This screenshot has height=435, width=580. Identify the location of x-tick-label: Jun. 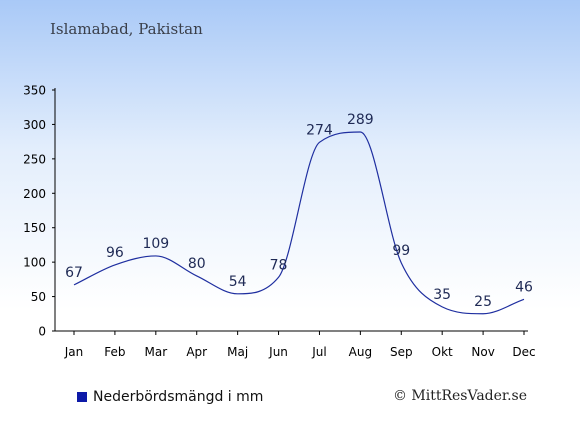
(278, 352).